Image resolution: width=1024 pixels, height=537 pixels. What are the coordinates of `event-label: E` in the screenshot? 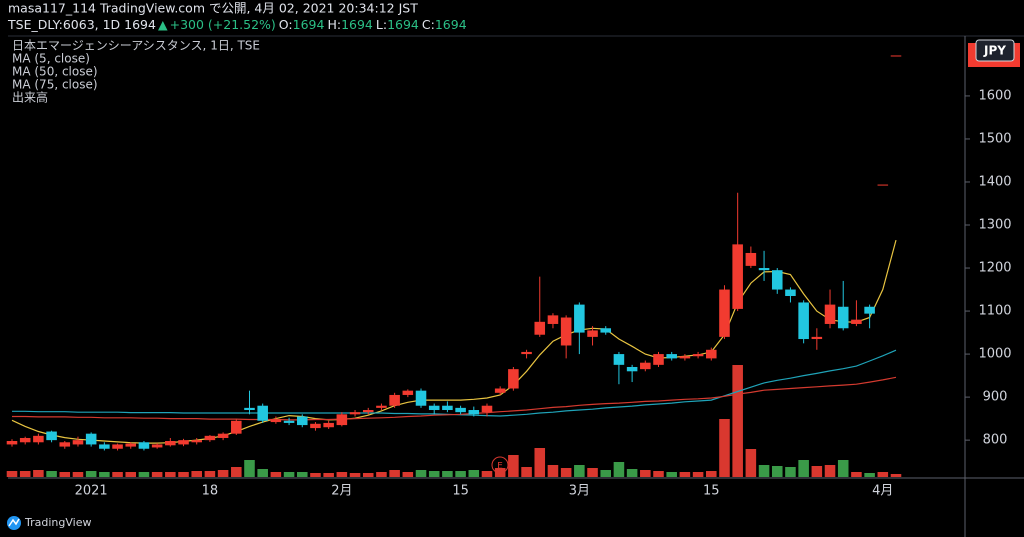 It's located at (500, 467).